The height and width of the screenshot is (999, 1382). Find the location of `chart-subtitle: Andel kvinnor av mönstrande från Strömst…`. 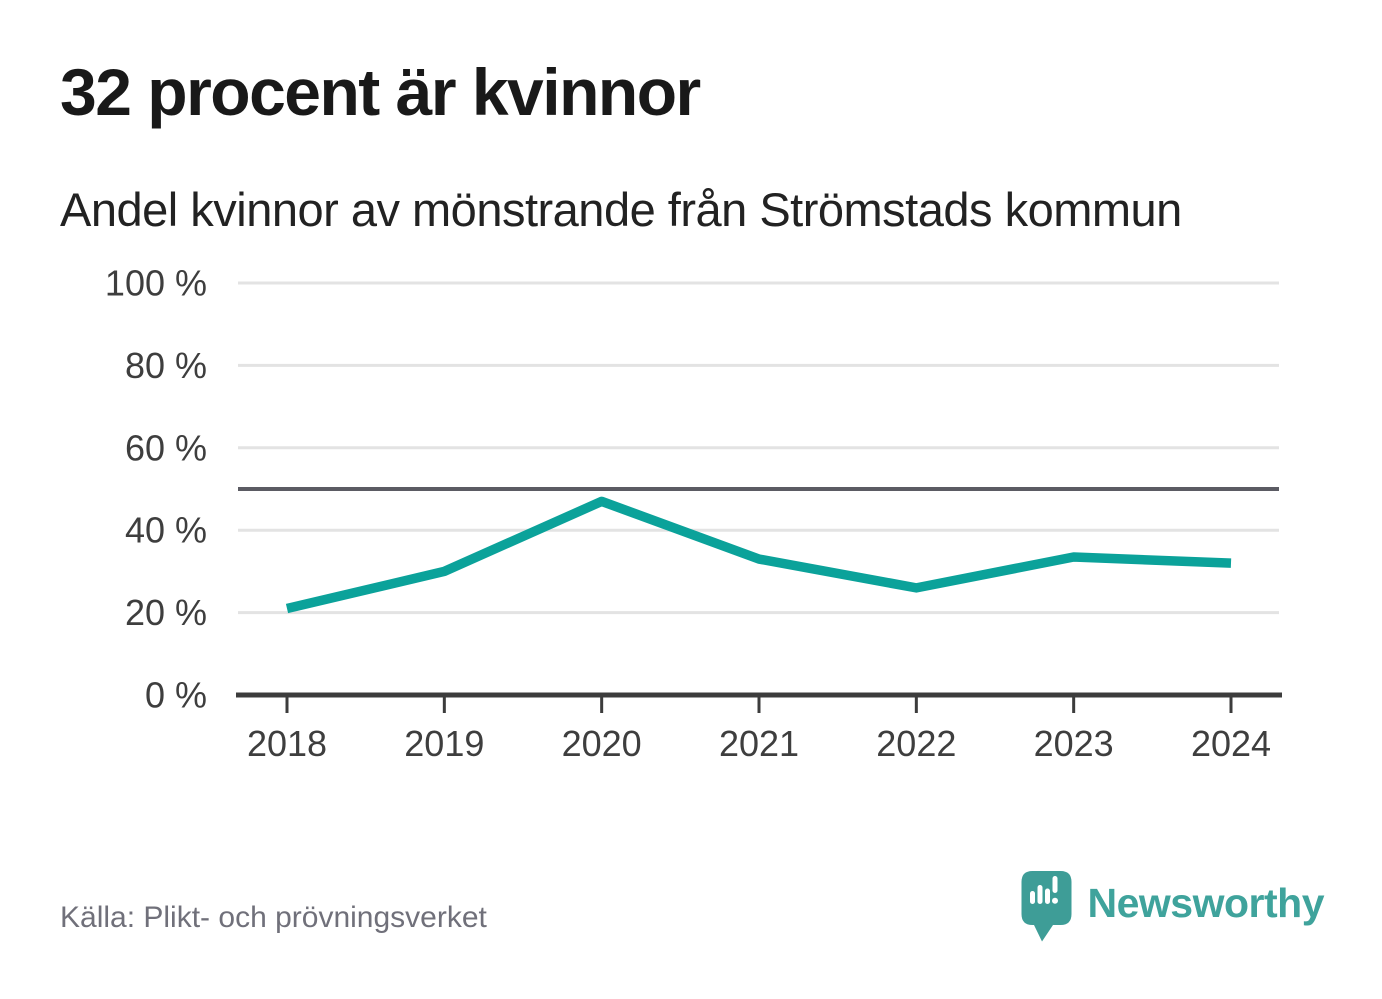

chart-subtitle: Andel kvinnor av mönstrande från Strömst… is located at coordinates (621, 209).